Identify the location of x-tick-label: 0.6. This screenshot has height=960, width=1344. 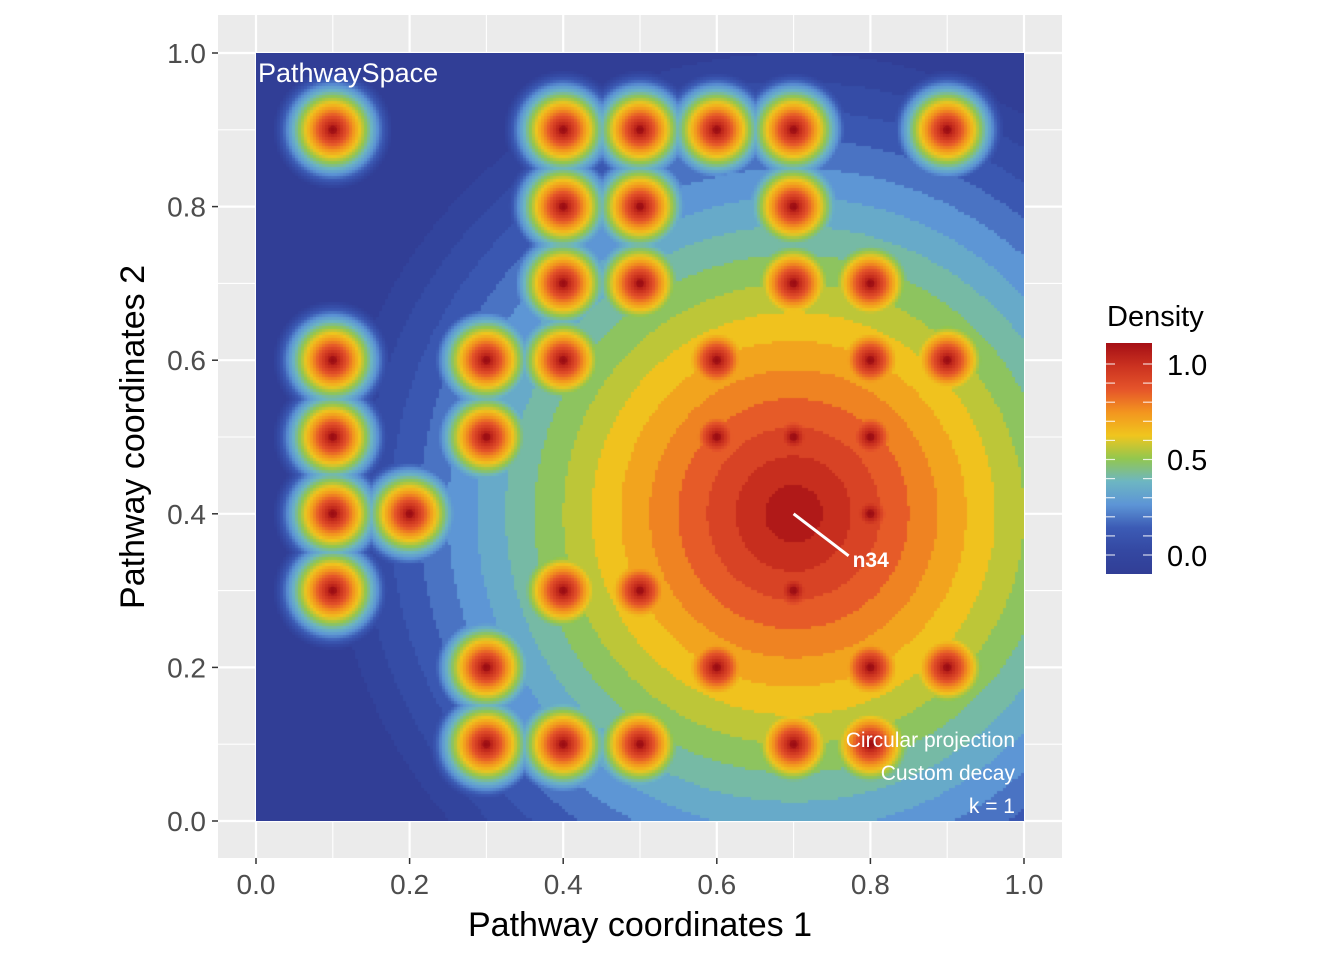
(716, 884).